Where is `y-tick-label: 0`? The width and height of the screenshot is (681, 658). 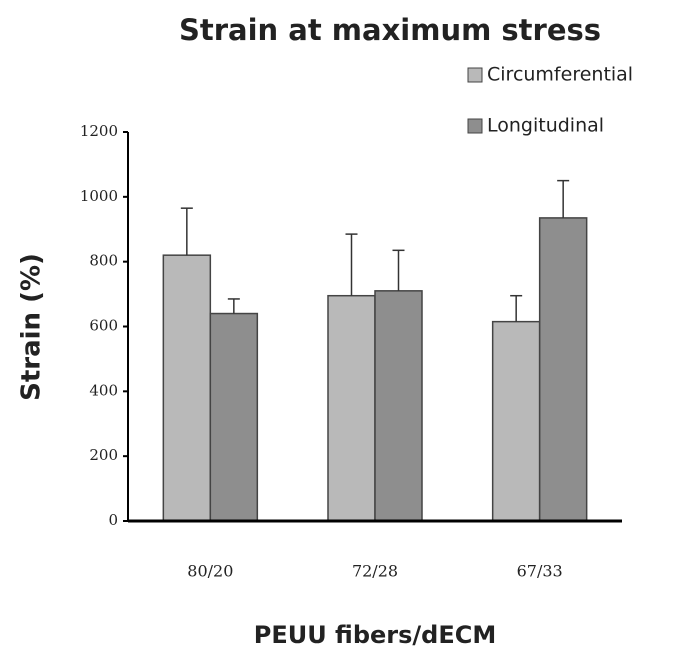
y-tick-label: 0 is located at coordinates (113, 520).